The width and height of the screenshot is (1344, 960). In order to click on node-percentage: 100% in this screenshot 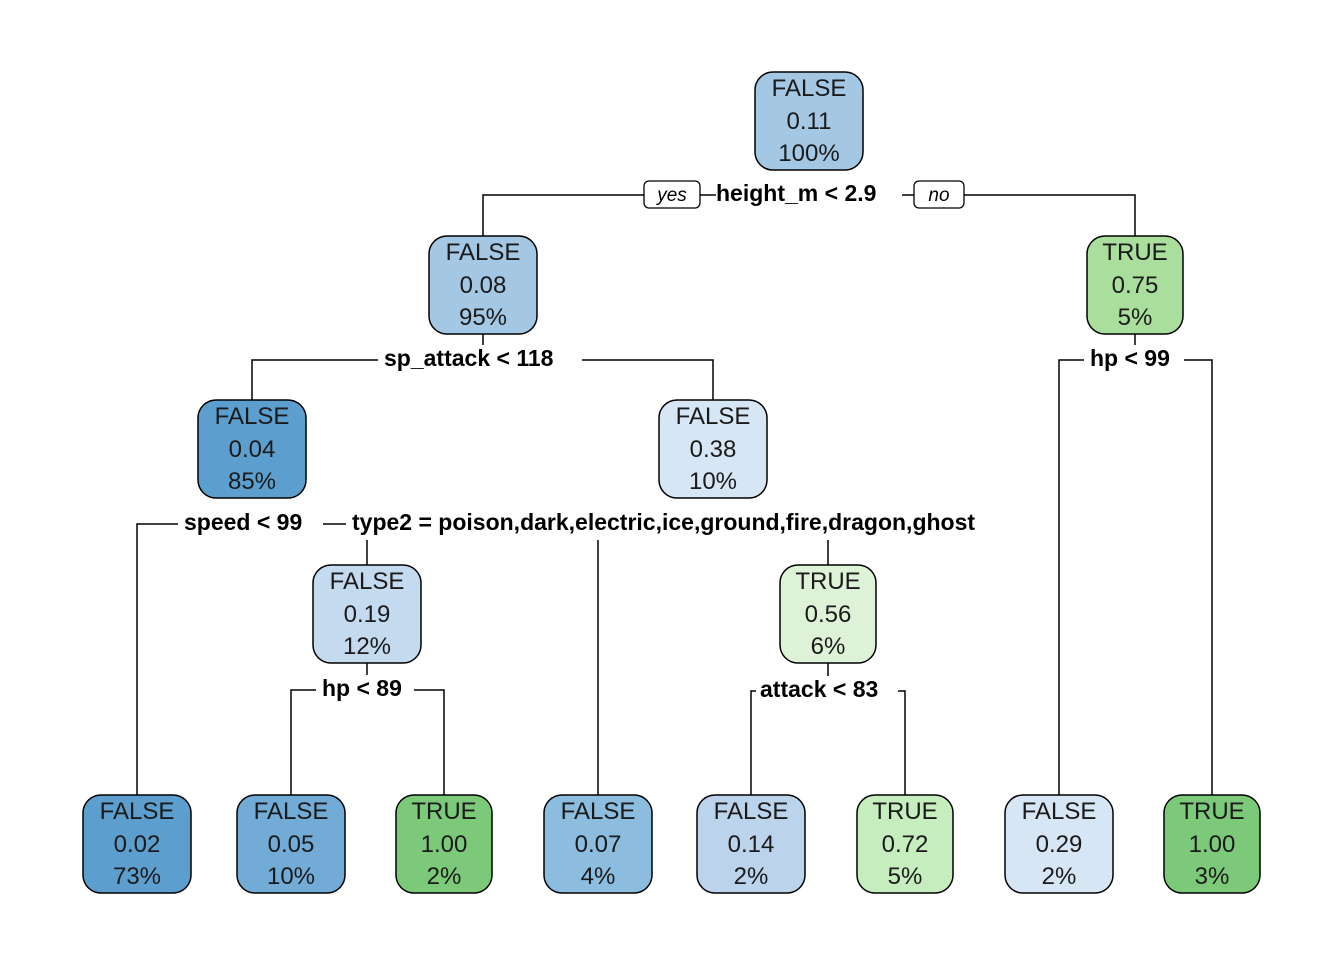, I will do `click(808, 153)`.